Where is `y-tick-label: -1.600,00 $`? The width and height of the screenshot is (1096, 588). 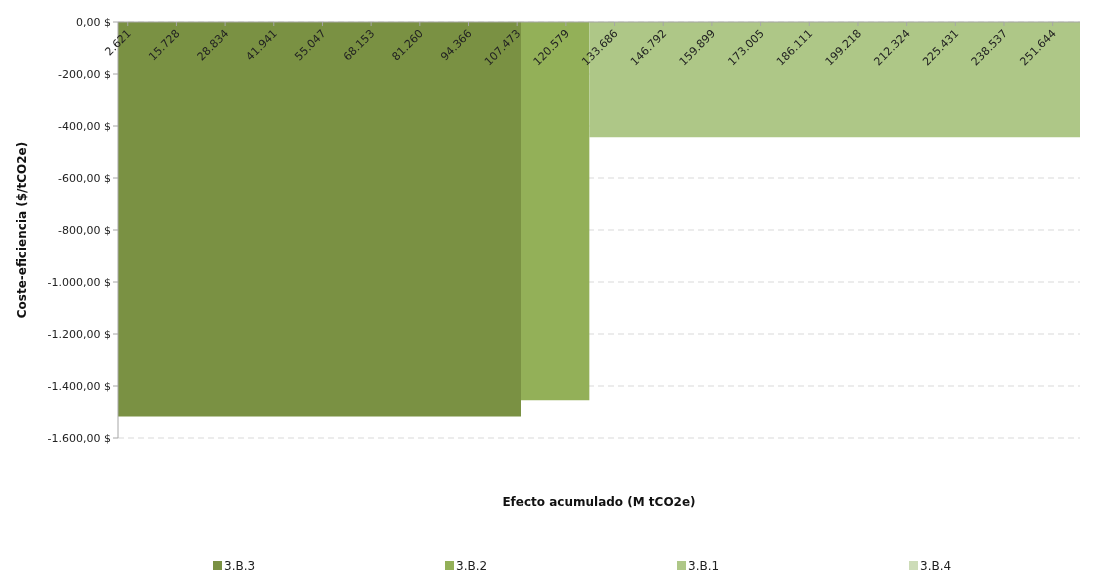 y-tick-label: -1.600,00 $ is located at coordinates (79, 438).